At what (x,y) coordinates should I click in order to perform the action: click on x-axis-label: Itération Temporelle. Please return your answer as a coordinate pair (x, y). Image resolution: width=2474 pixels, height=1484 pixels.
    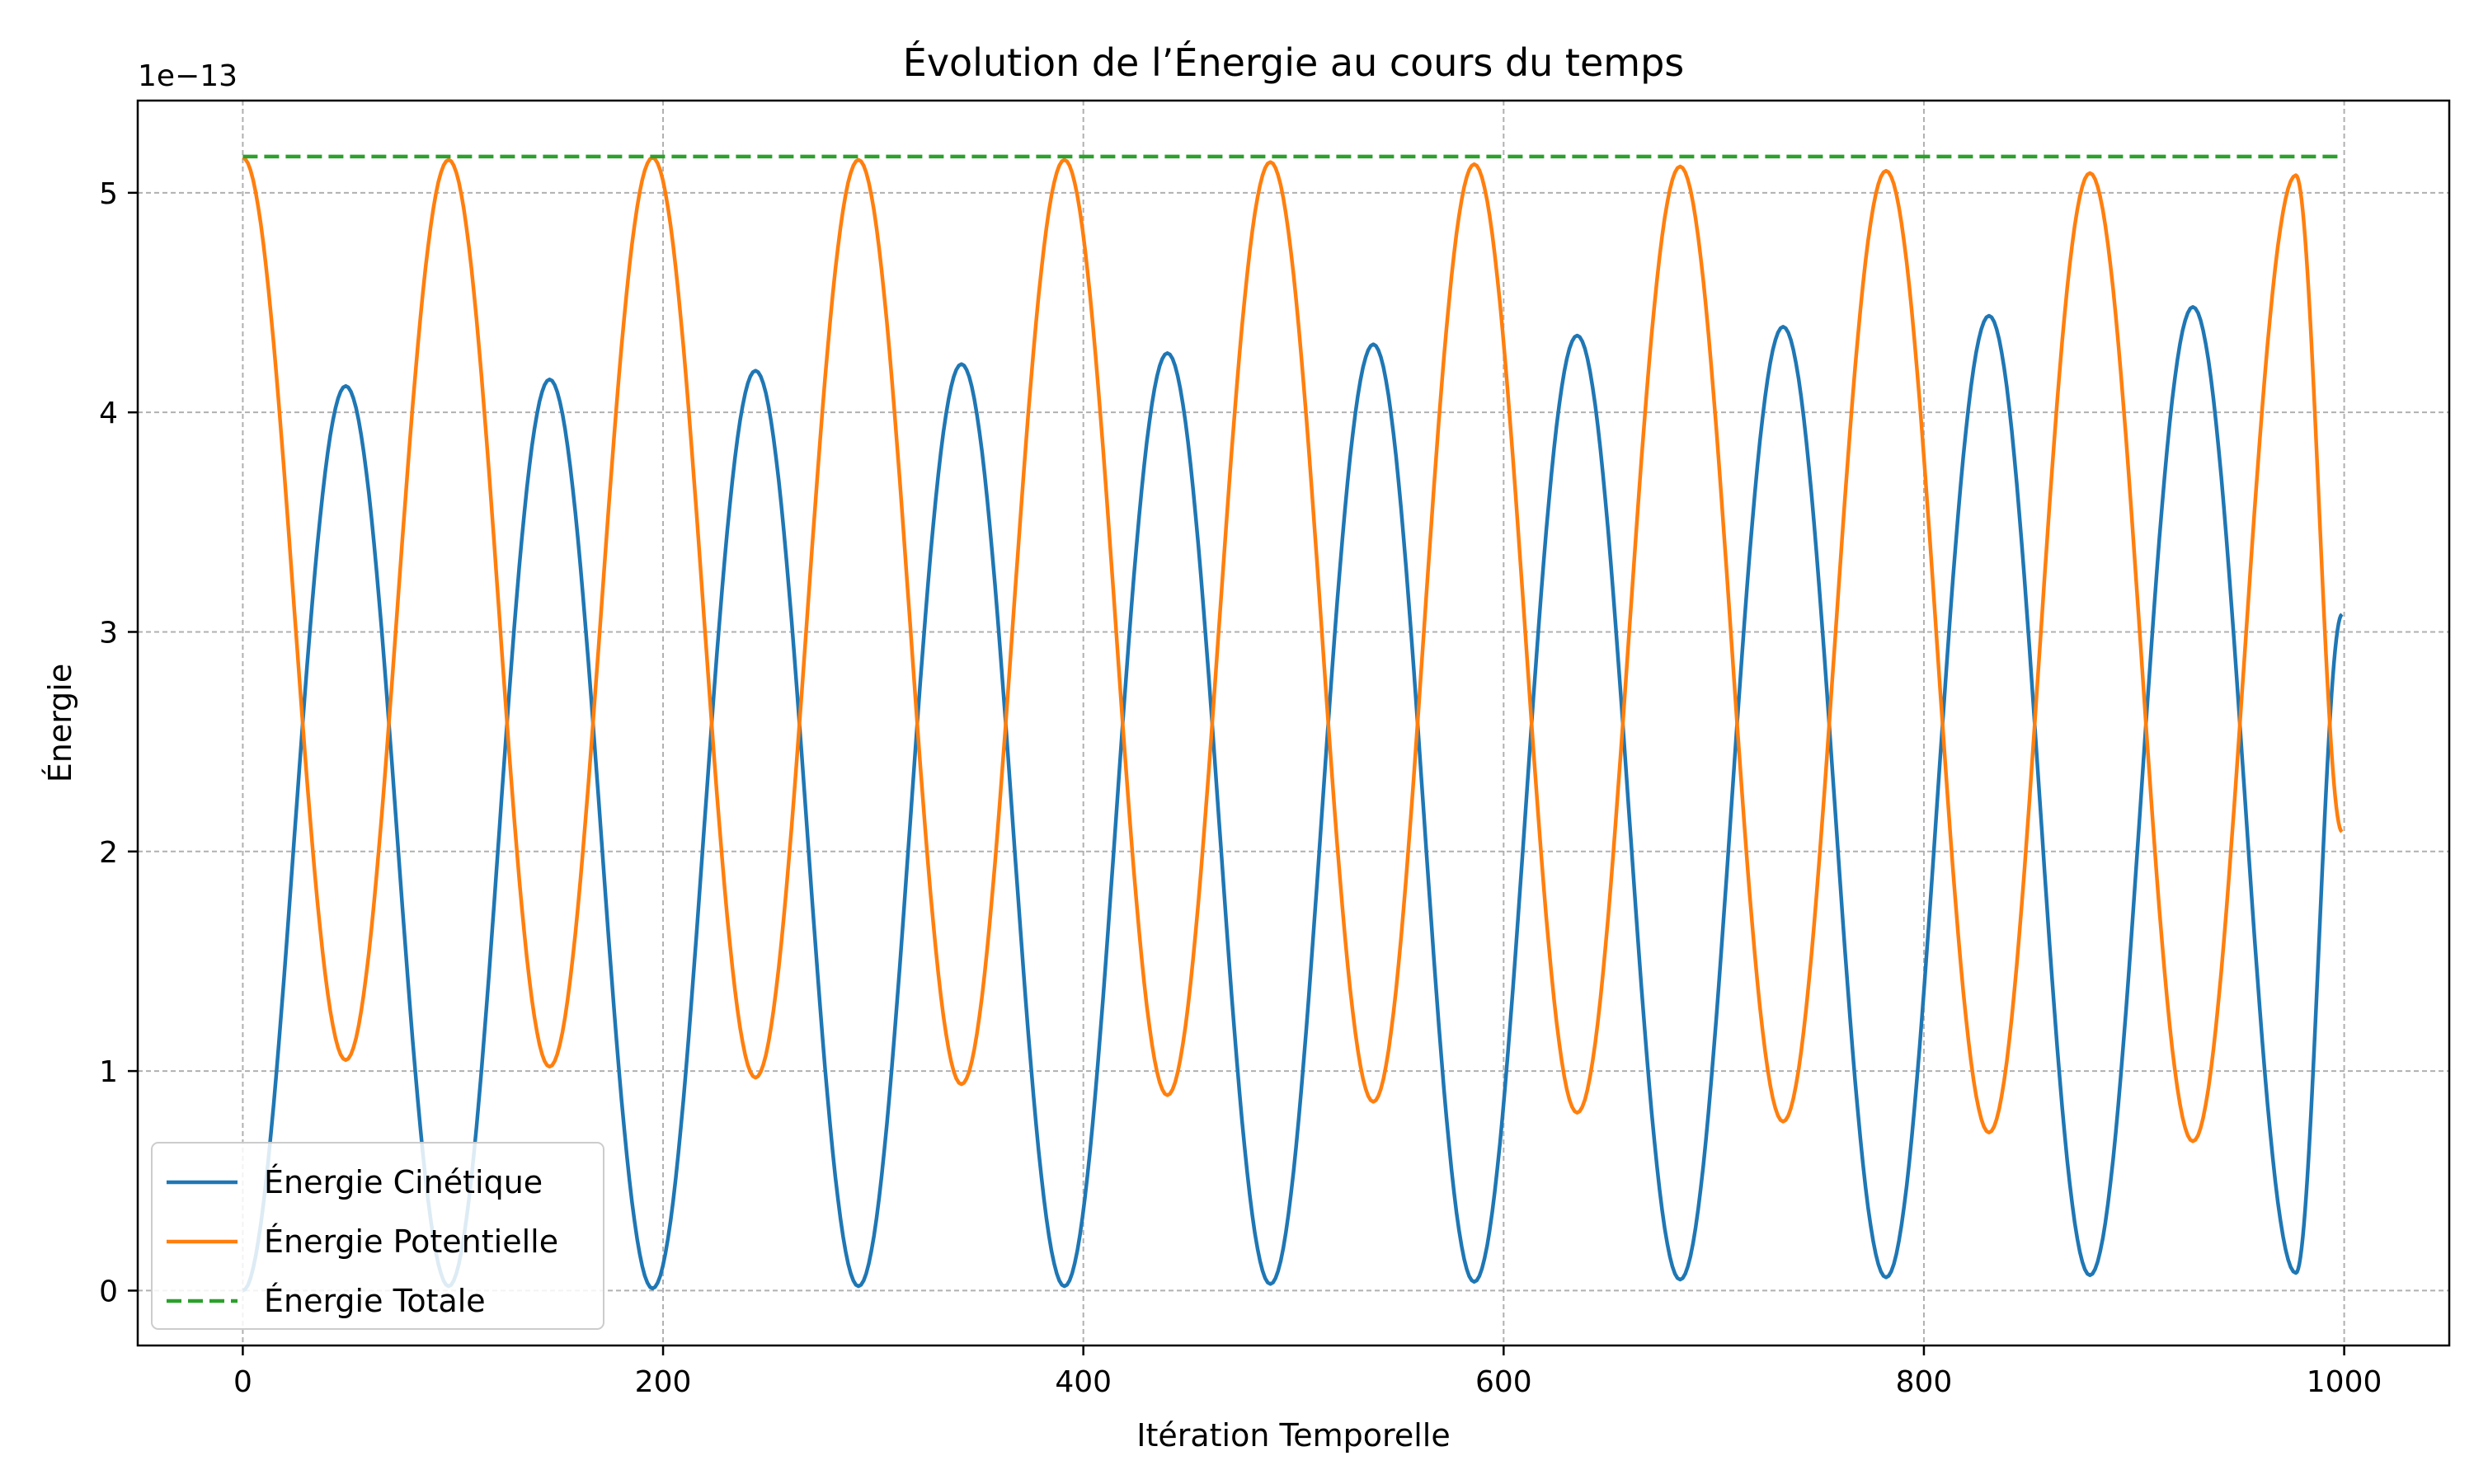
    Looking at the image, I should click on (1293, 1435).